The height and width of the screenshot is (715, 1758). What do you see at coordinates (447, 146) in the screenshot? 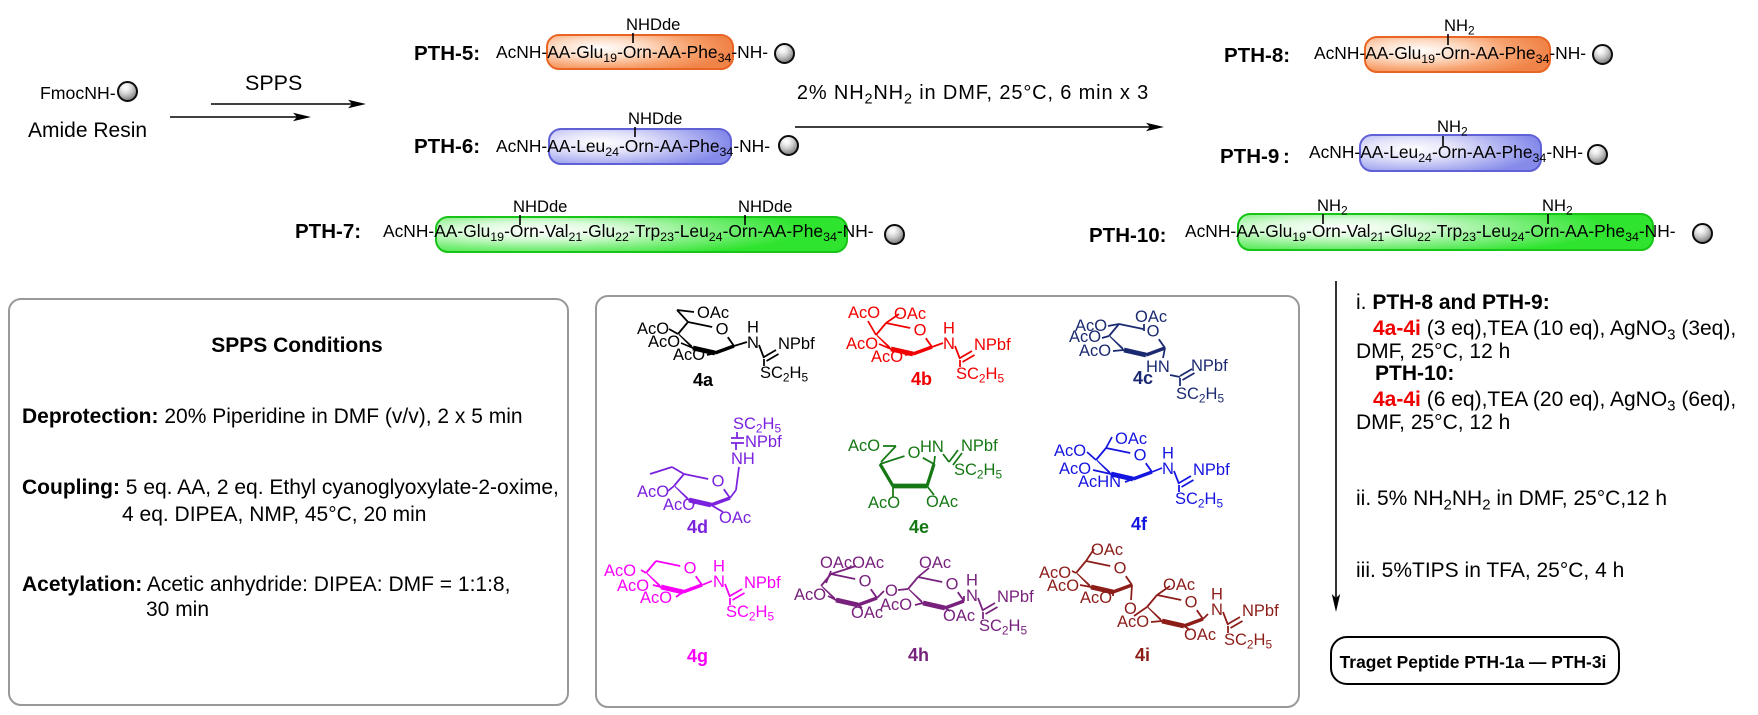
I see `svg-text: PTH-6:` at bounding box center [447, 146].